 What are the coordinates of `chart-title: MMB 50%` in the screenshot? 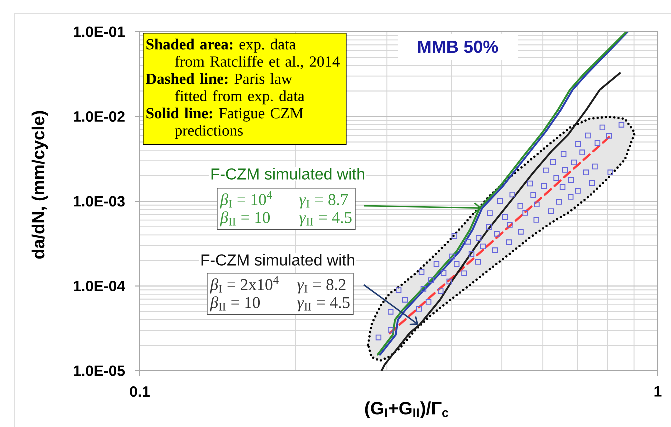 It's located at (458, 47).